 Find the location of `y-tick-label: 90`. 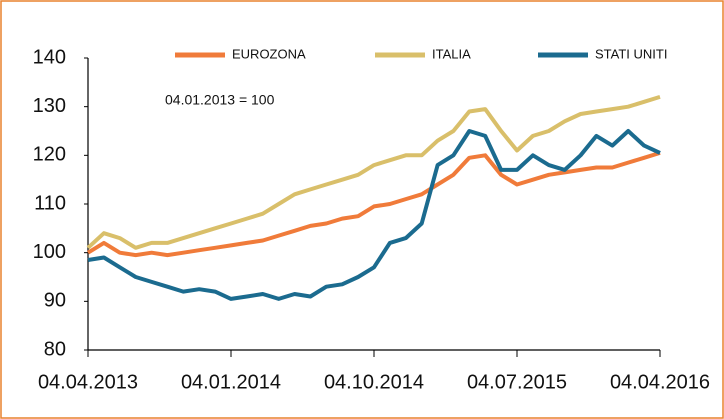

y-tick-label: 90 is located at coordinates (55, 301).